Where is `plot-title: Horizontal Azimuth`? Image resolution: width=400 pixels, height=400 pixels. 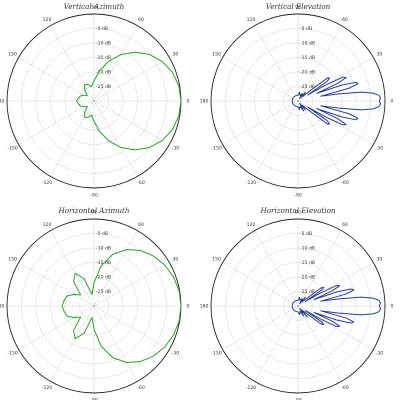
plot-title: Horizontal Azimuth is located at coordinates (93, 210).